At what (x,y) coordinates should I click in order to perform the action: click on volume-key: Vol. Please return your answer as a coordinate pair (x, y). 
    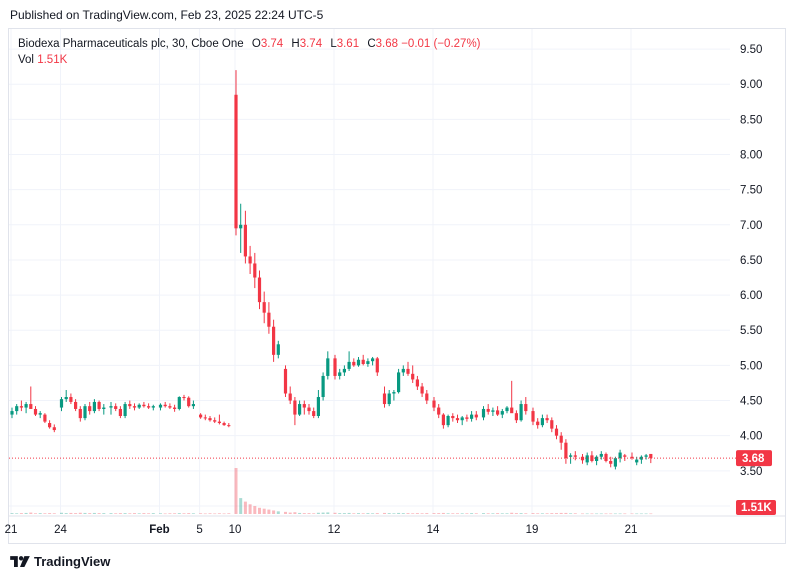
    Looking at the image, I should click on (26, 60).